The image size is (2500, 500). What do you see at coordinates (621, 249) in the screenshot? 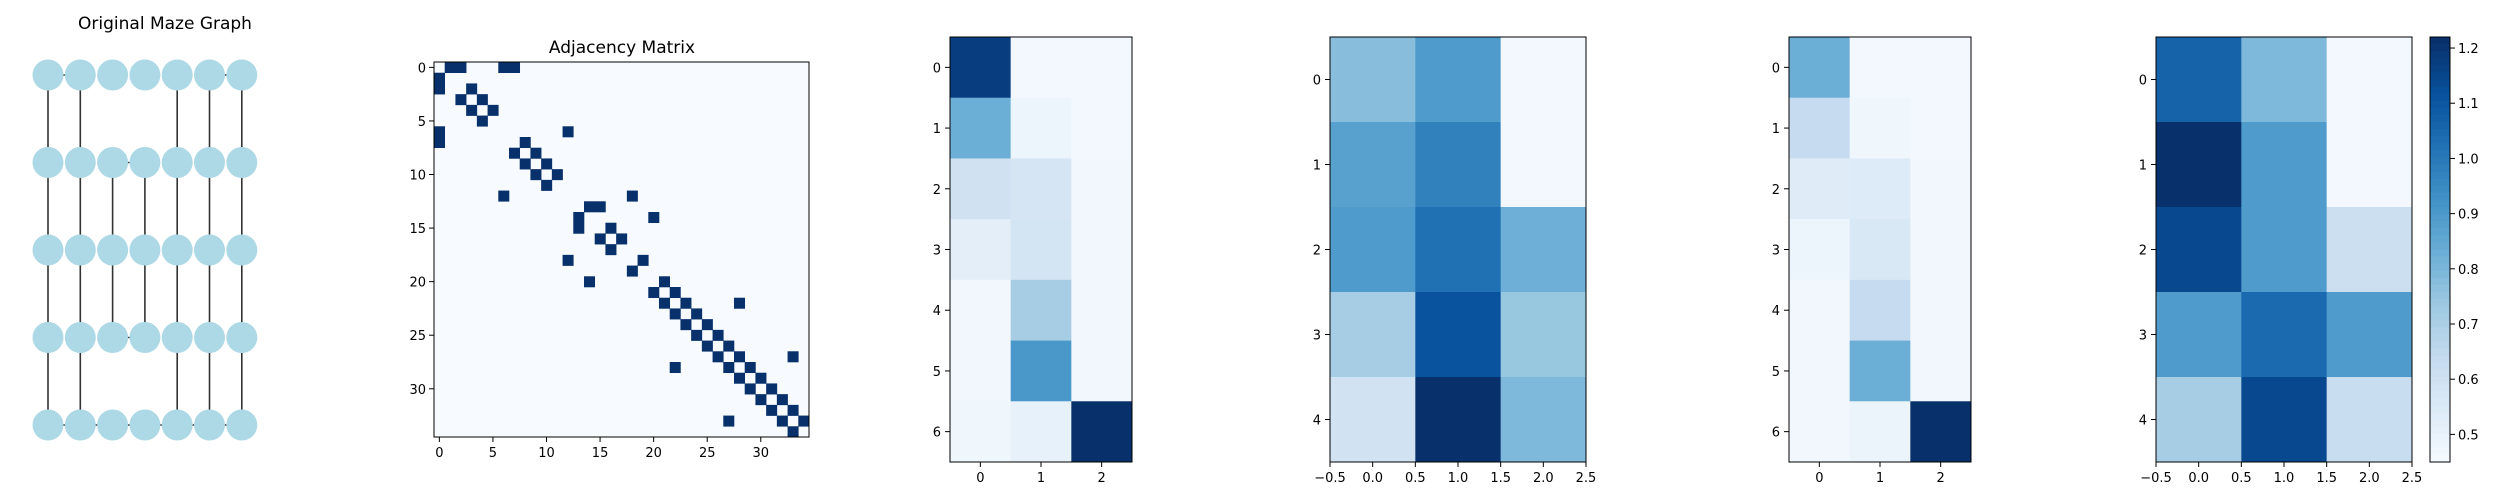
I see `adjacency-background` at bounding box center [621, 249].